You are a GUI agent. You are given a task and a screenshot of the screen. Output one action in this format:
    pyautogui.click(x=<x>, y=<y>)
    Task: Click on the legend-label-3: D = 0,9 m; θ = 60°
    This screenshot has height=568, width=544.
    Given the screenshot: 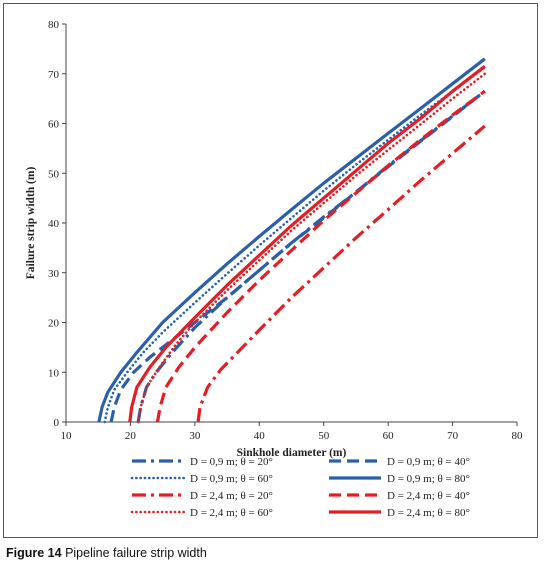 What is the action you would take?
    pyautogui.click(x=231, y=479)
    